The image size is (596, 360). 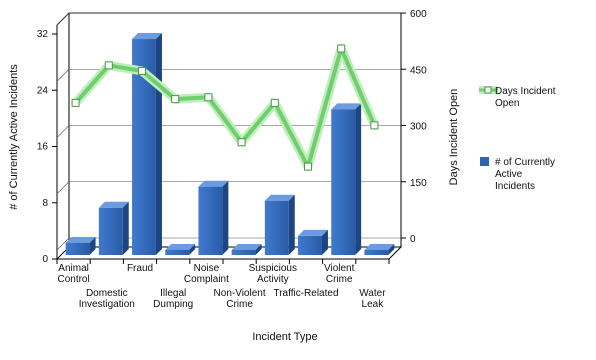 What do you see at coordinates (140, 268) in the screenshot?
I see `x-tick-label: Fraud` at bounding box center [140, 268].